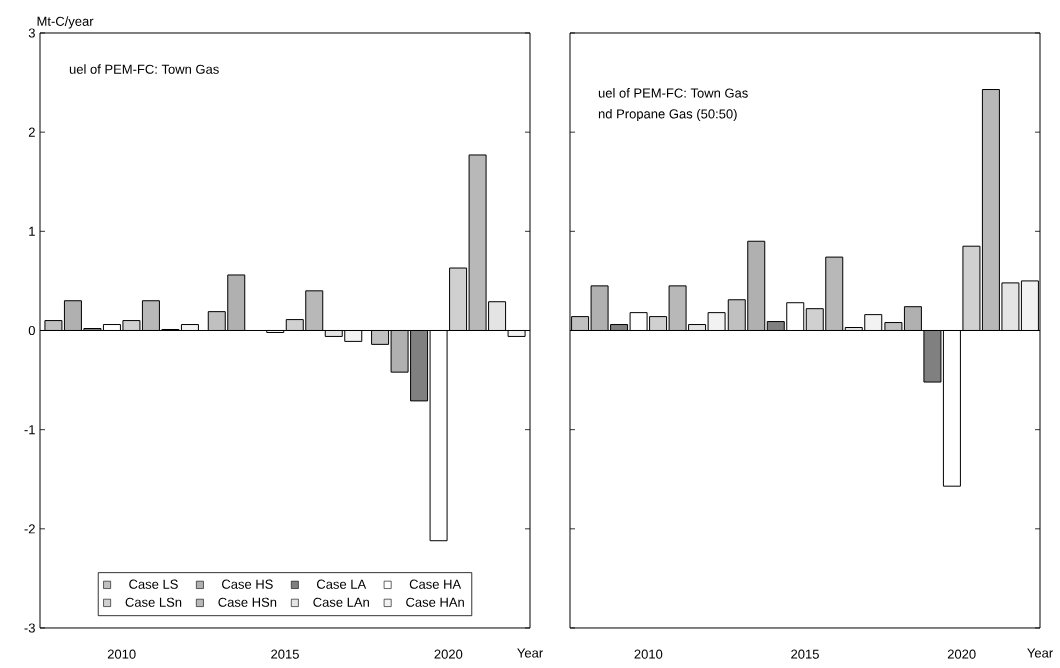  What do you see at coordinates (153, 602) in the screenshot?
I see `legend-label: Case LSn` at bounding box center [153, 602].